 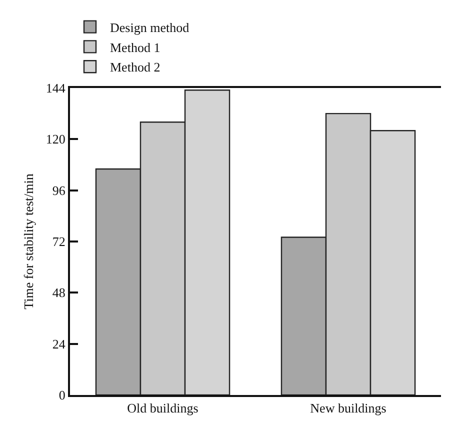 What do you see at coordinates (348, 408) in the screenshot?
I see `x-tick-label: New buildings` at bounding box center [348, 408].